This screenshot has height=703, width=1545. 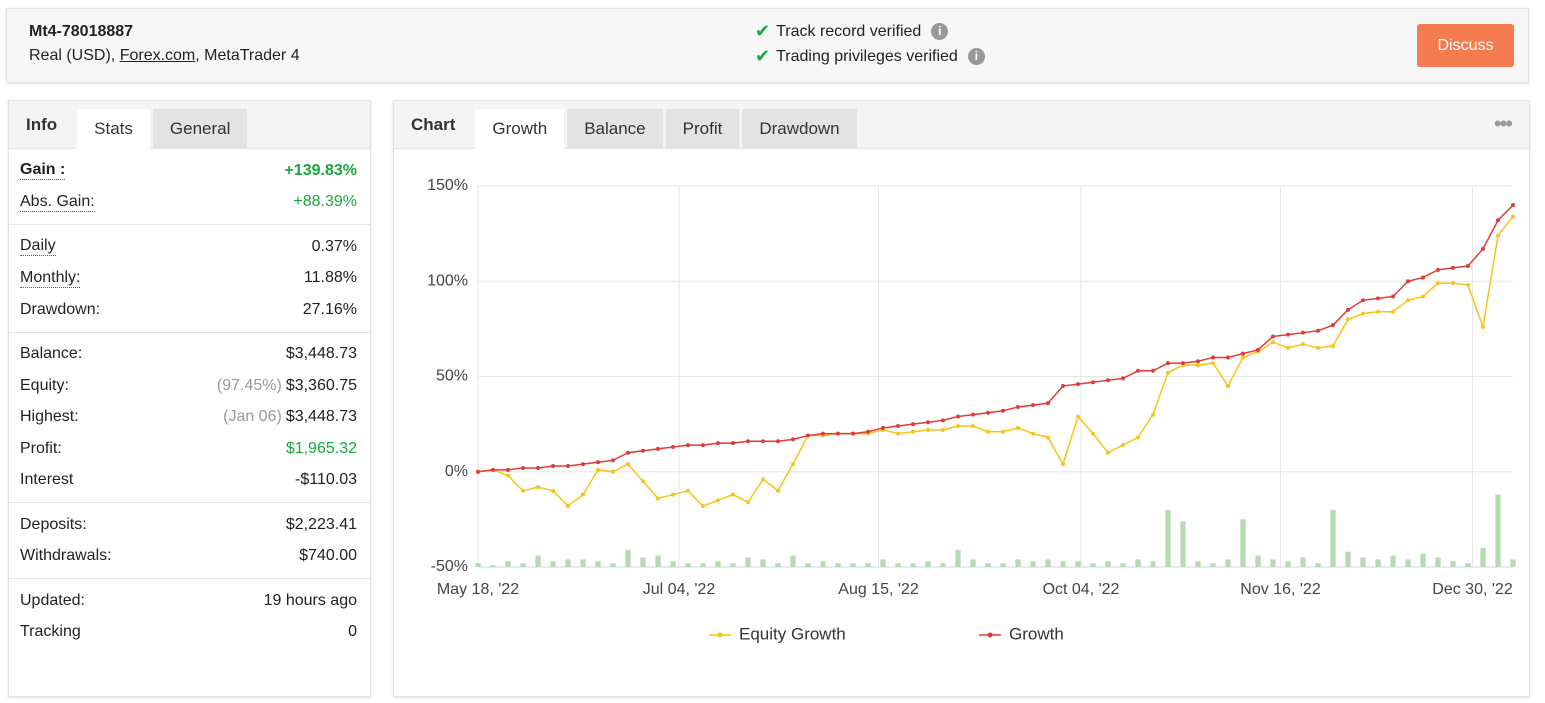 What do you see at coordinates (189, 418) in the screenshot?
I see `stats-row: Highest: (Jan 06) $3,448.73` at bounding box center [189, 418].